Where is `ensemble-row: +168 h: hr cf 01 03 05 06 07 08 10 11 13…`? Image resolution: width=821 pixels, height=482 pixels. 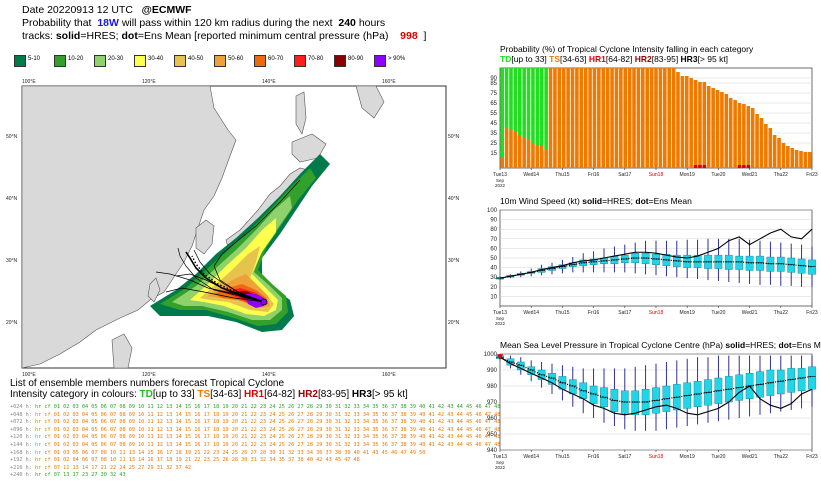
ensemble-row: +168 h: hr cf 01 03 05 06 07 08 10 11 13… is located at coordinates (218, 452).